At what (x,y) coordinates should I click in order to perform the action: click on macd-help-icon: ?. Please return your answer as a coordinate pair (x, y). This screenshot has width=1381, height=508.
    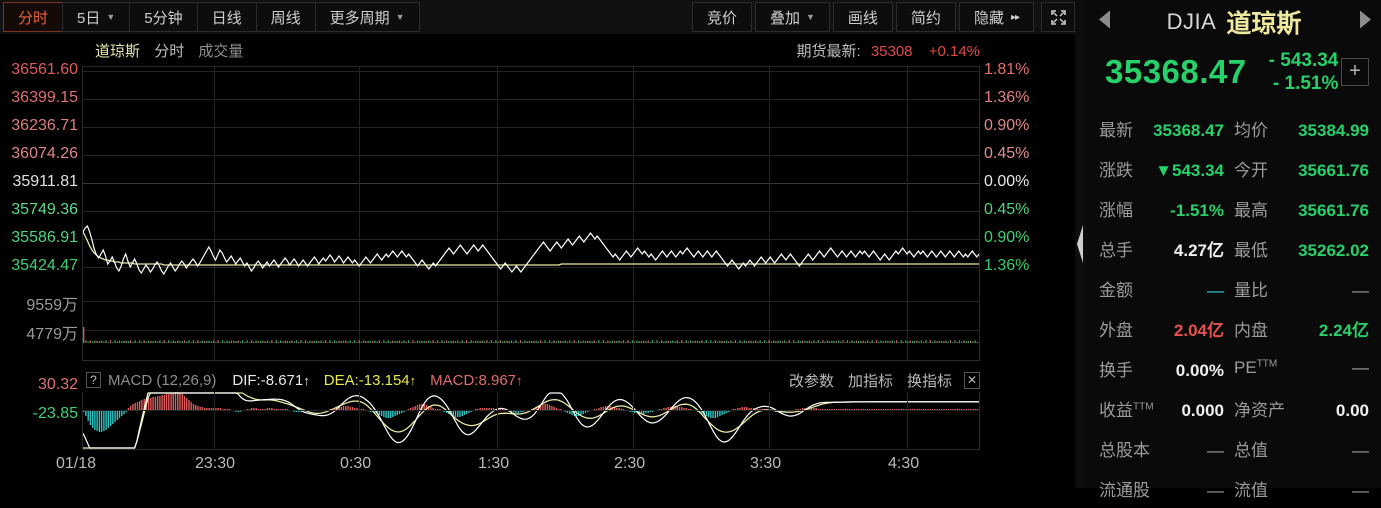
    Looking at the image, I should click on (93, 380).